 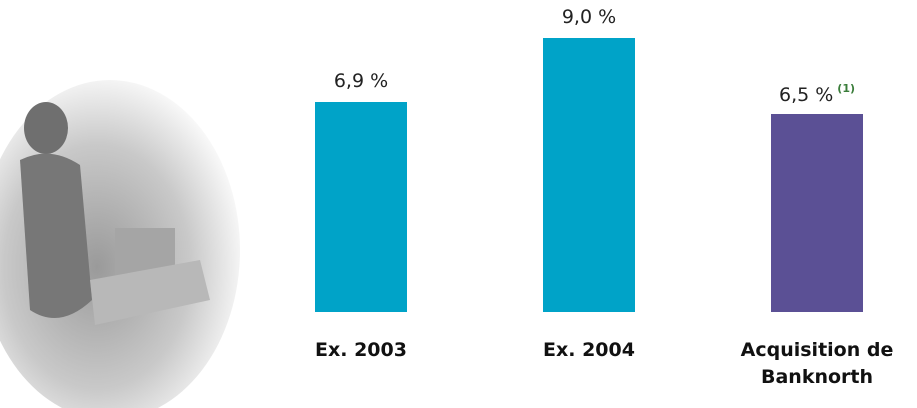 I want to click on value-label: 9,0 %, so click(x=589, y=17).